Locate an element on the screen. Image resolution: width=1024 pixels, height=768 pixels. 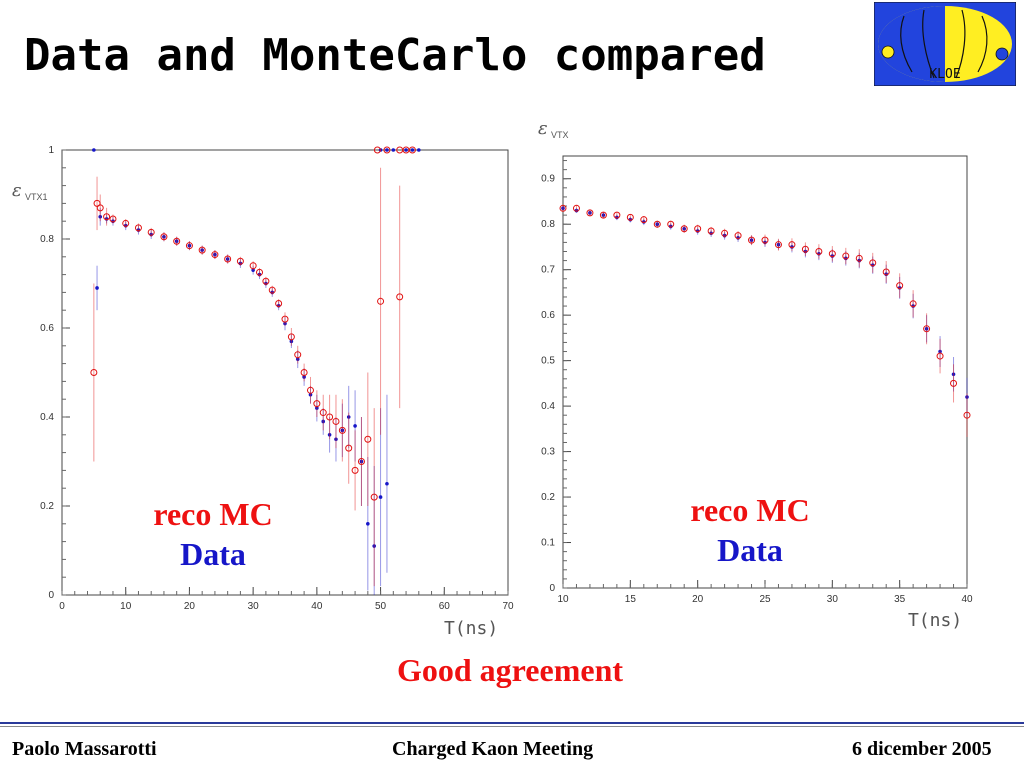
y-tick-label: 0.8 is located at coordinates (47, 239).